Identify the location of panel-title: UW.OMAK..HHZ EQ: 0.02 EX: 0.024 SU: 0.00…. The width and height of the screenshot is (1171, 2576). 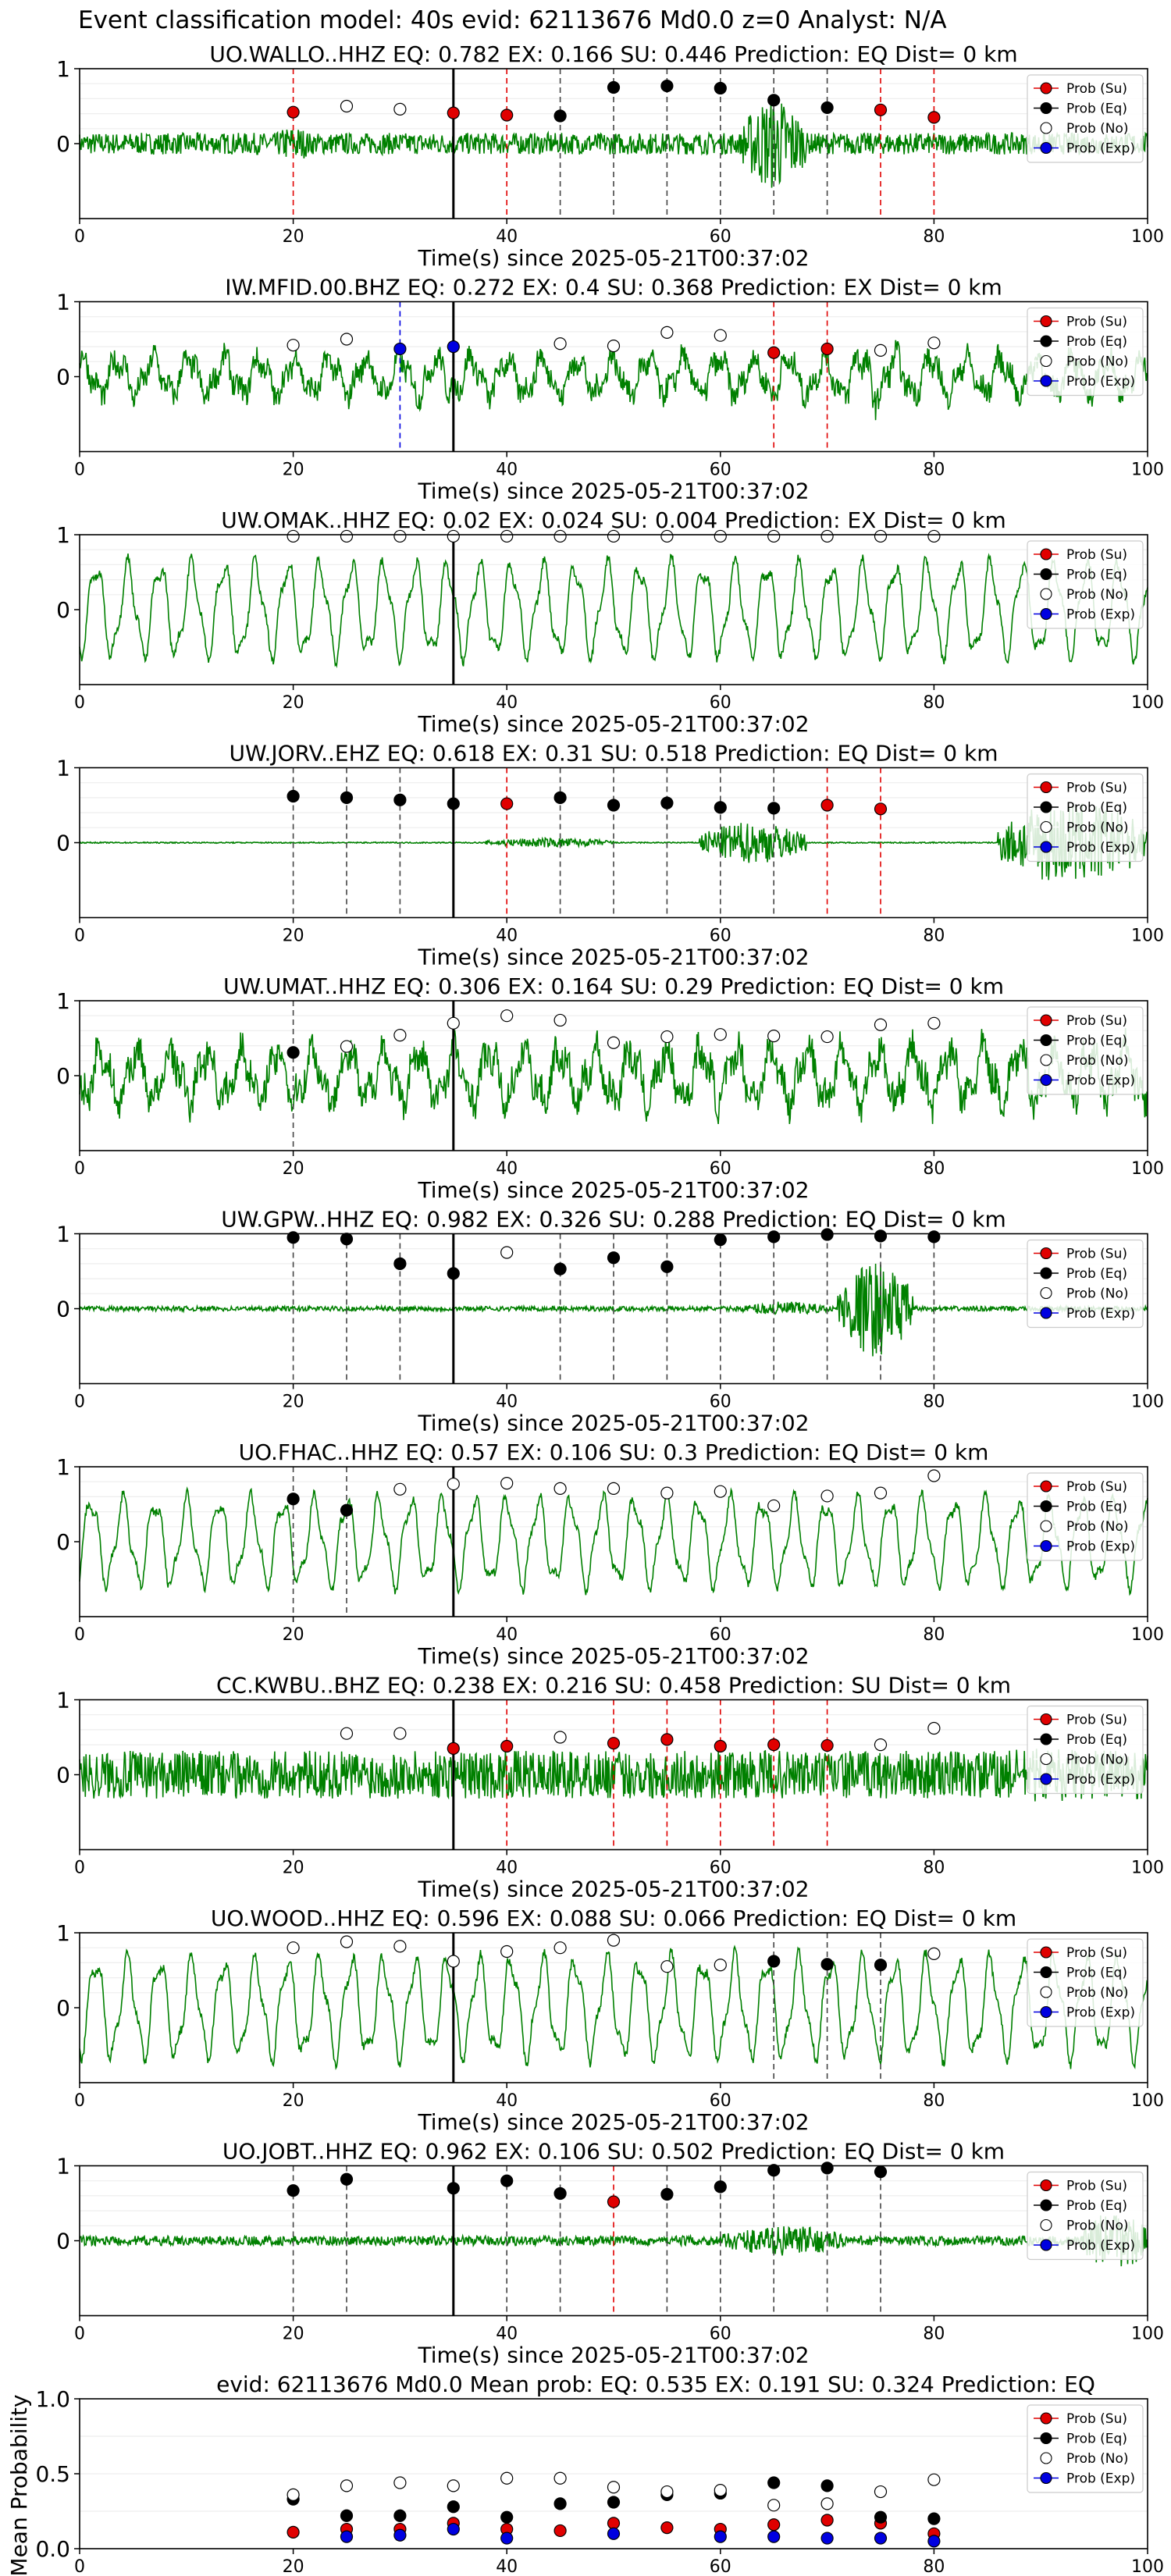
(613, 520).